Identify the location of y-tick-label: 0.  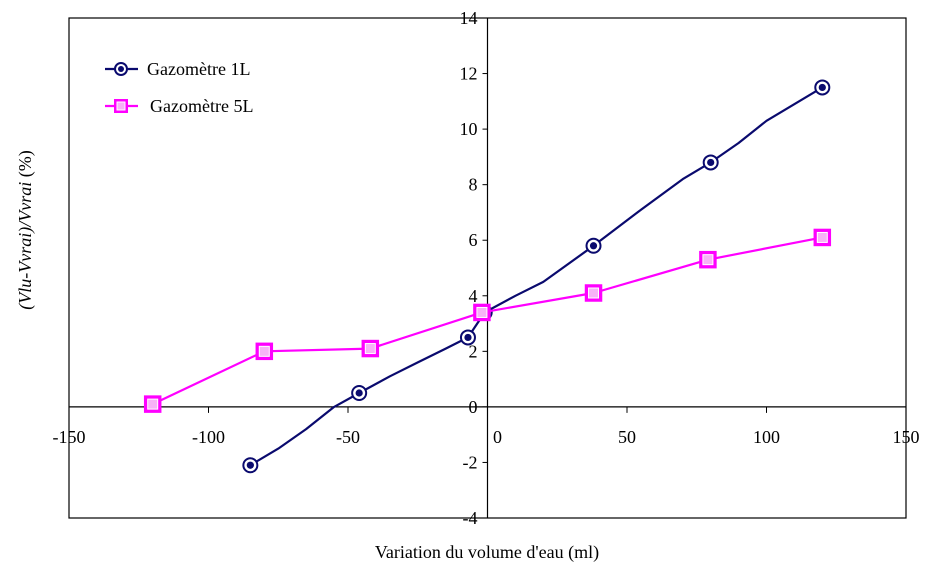
(473, 407).